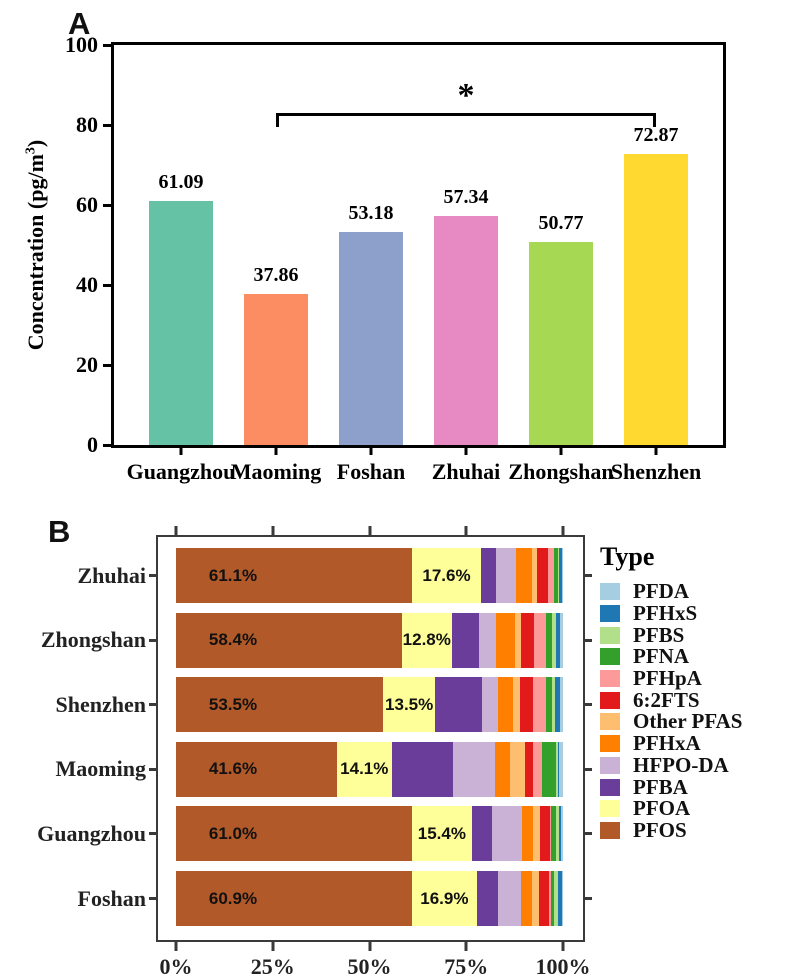 The width and height of the screenshot is (800, 976). What do you see at coordinates (610, 679) in the screenshot?
I see `legend-swatch-pfhpa` at bounding box center [610, 679].